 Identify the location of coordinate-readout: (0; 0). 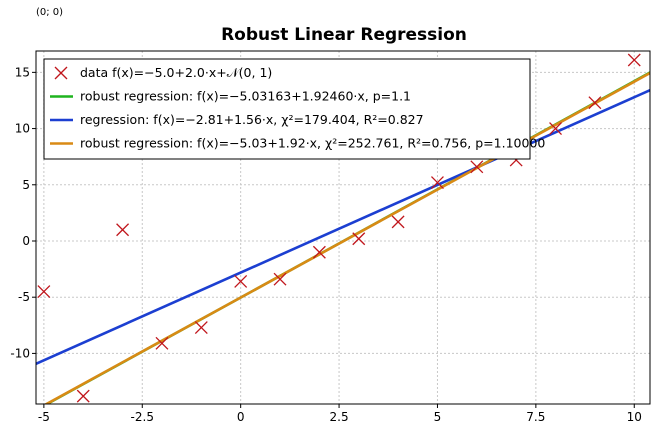
(50, 12).